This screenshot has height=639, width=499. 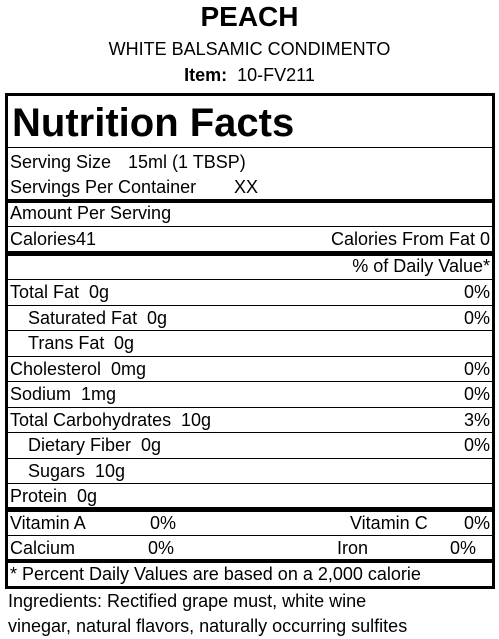 I want to click on nutrient-name: Protein, so click(x=39, y=496).